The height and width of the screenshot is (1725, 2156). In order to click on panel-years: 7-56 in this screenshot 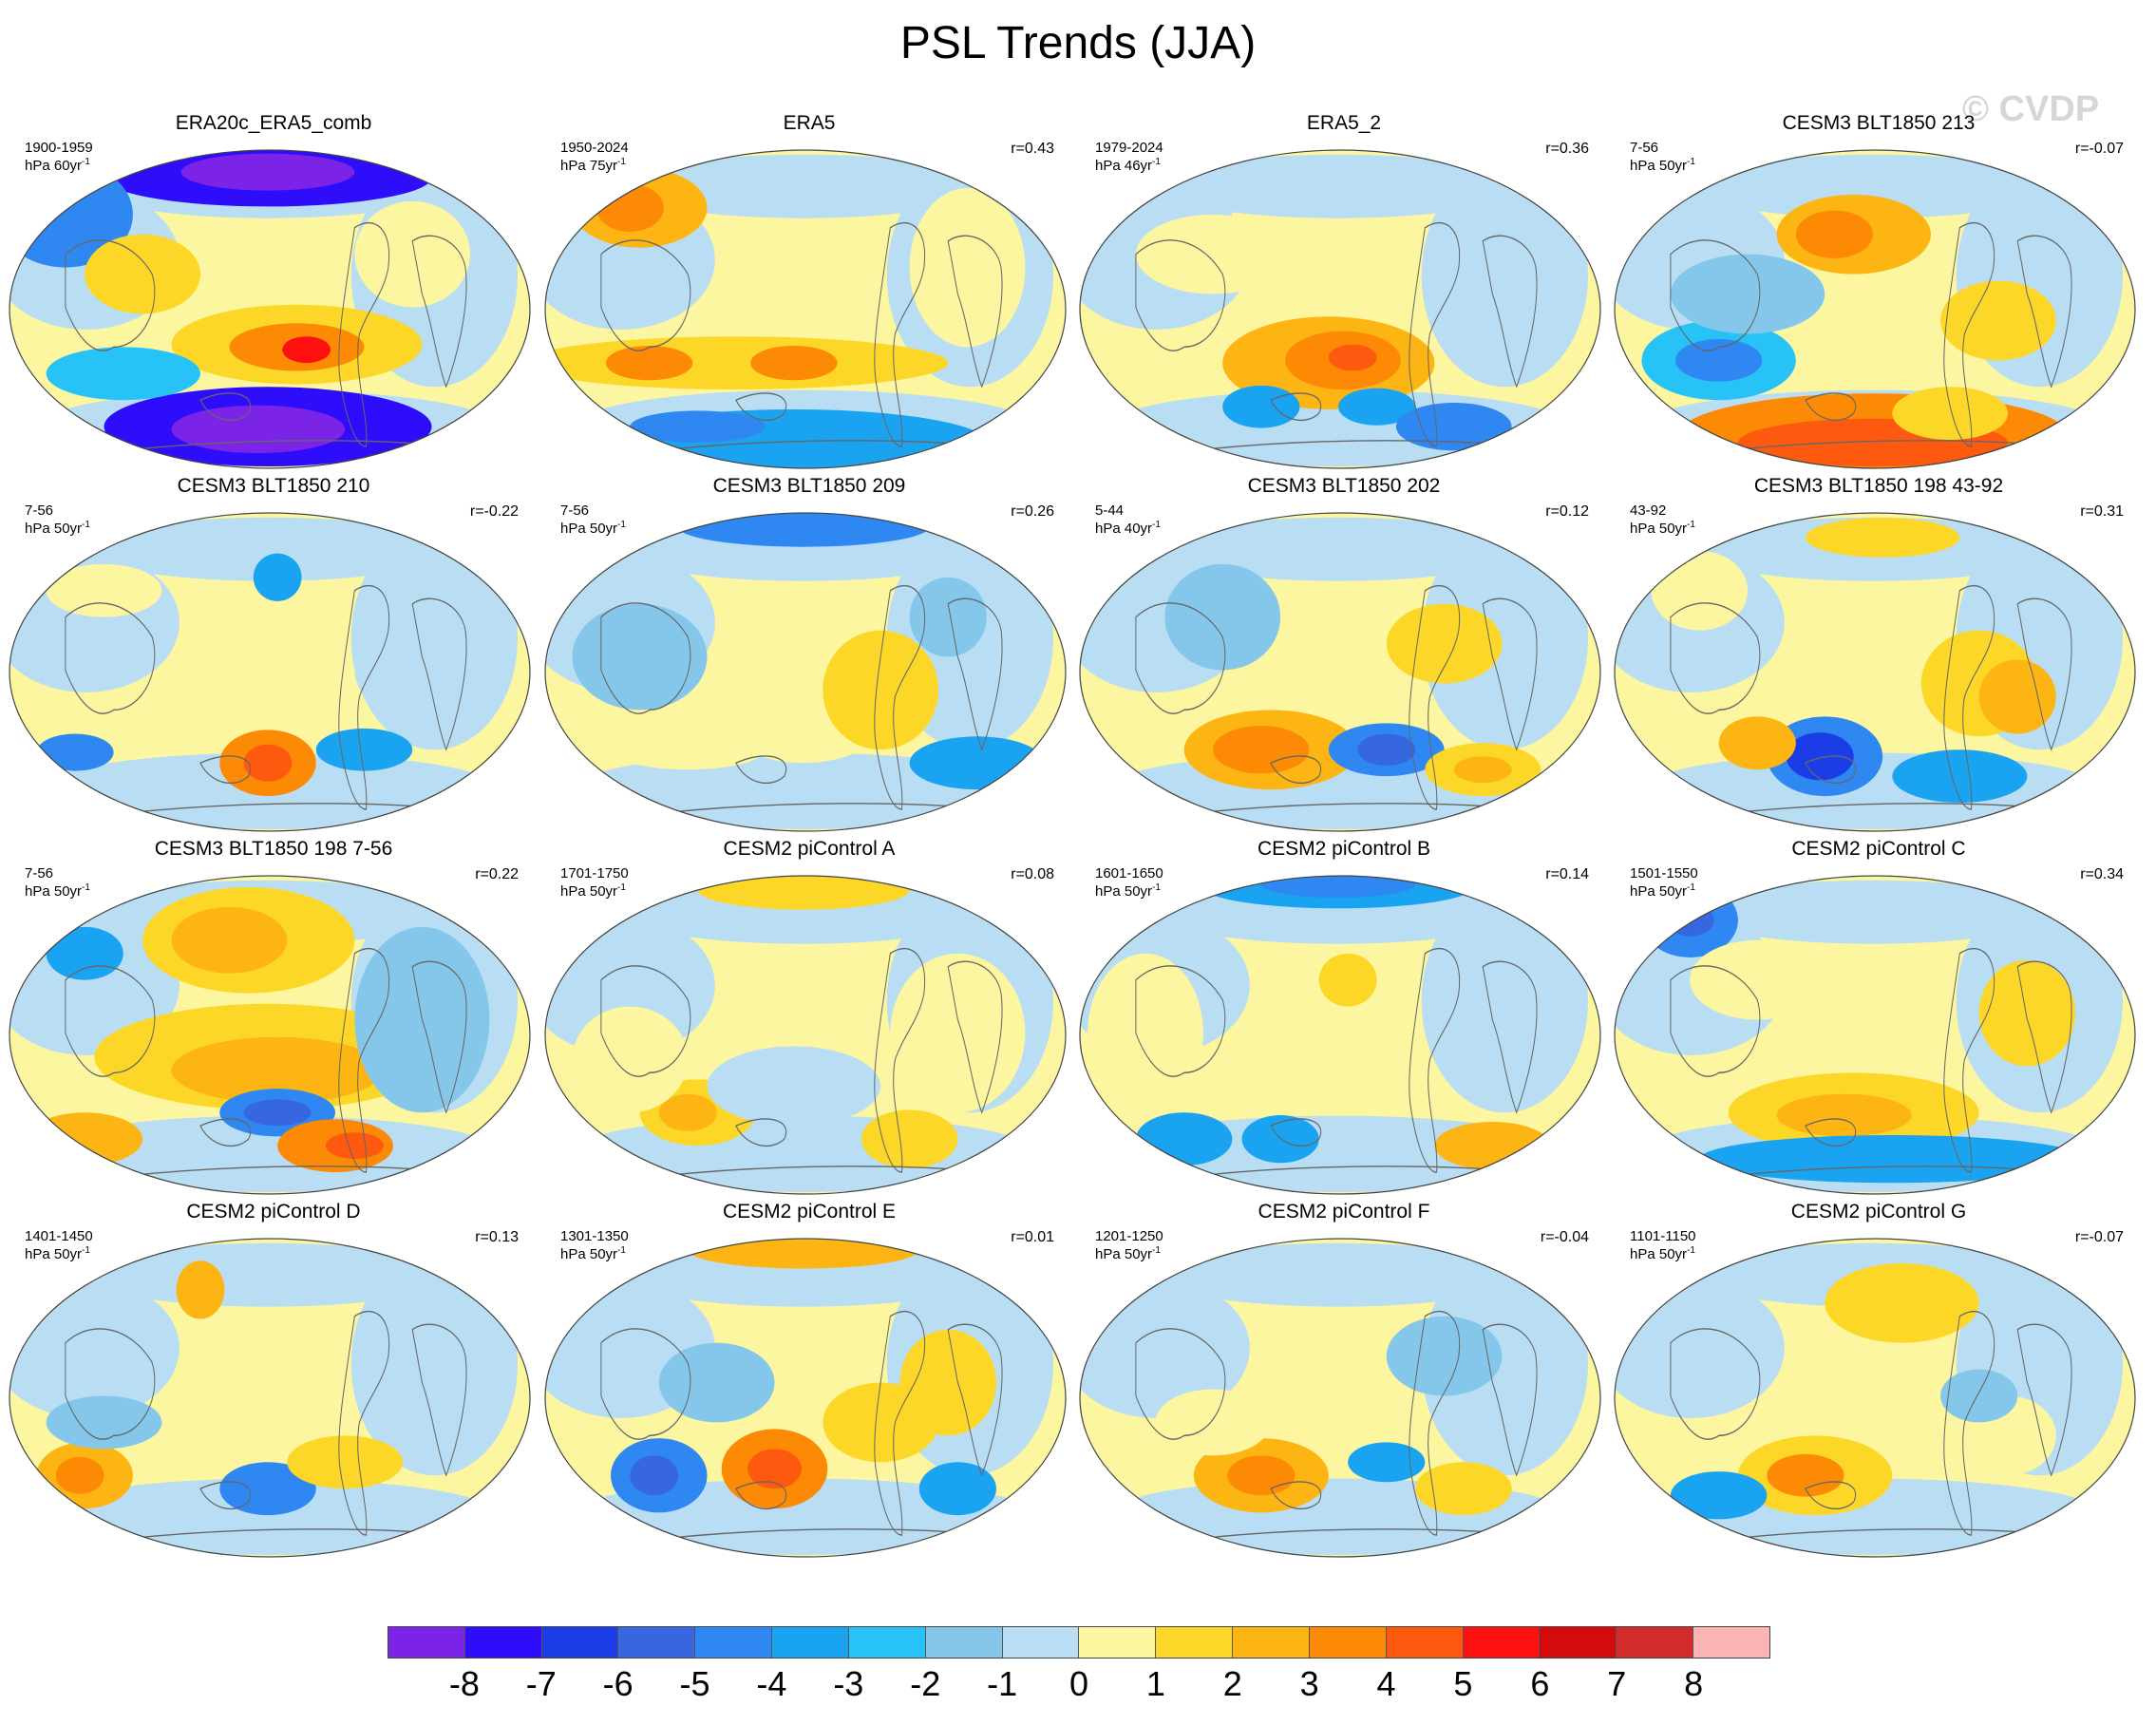, I will do `click(40, 873)`.